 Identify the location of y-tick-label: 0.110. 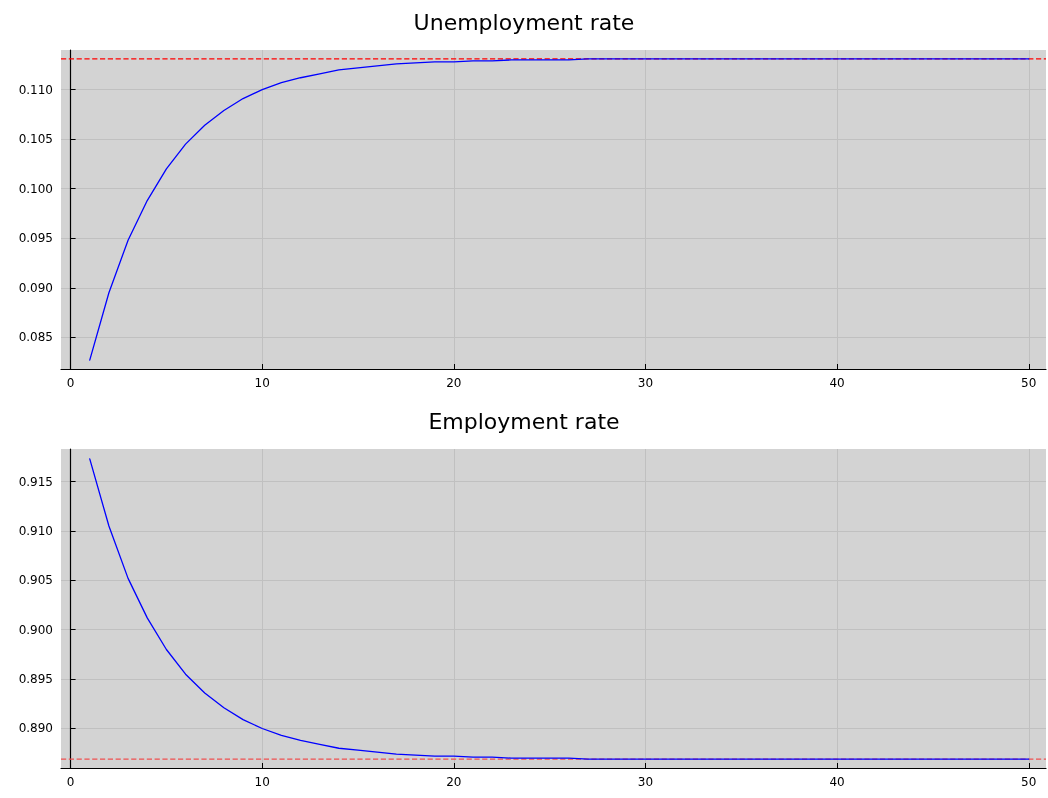
(35, 89).